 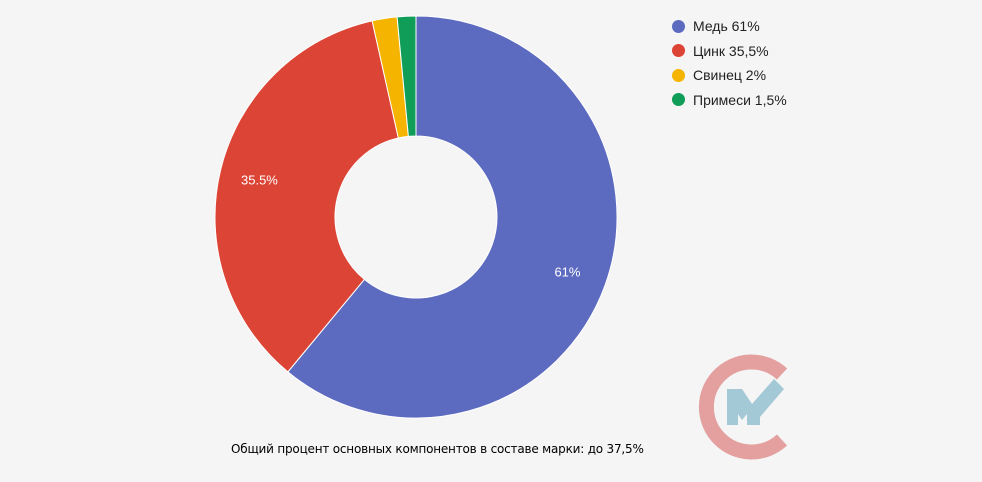 What do you see at coordinates (567, 272) in the screenshot?
I see `data-label-0: 61%` at bounding box center [567, 272].